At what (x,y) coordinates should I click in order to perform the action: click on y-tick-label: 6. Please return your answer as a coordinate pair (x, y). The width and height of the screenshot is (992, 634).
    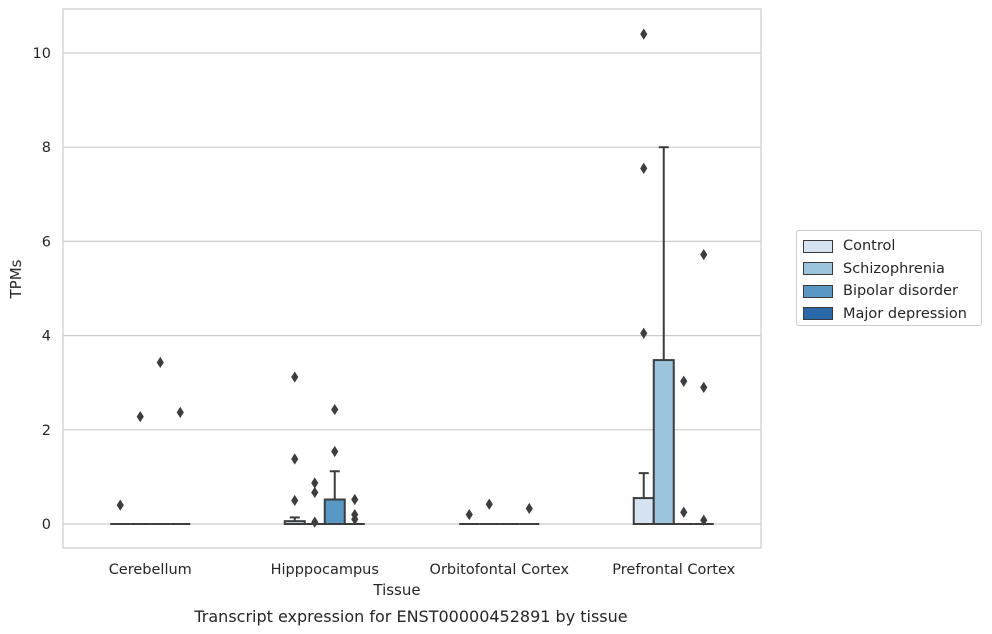
    Looking at the image, I should click on (46, 242).